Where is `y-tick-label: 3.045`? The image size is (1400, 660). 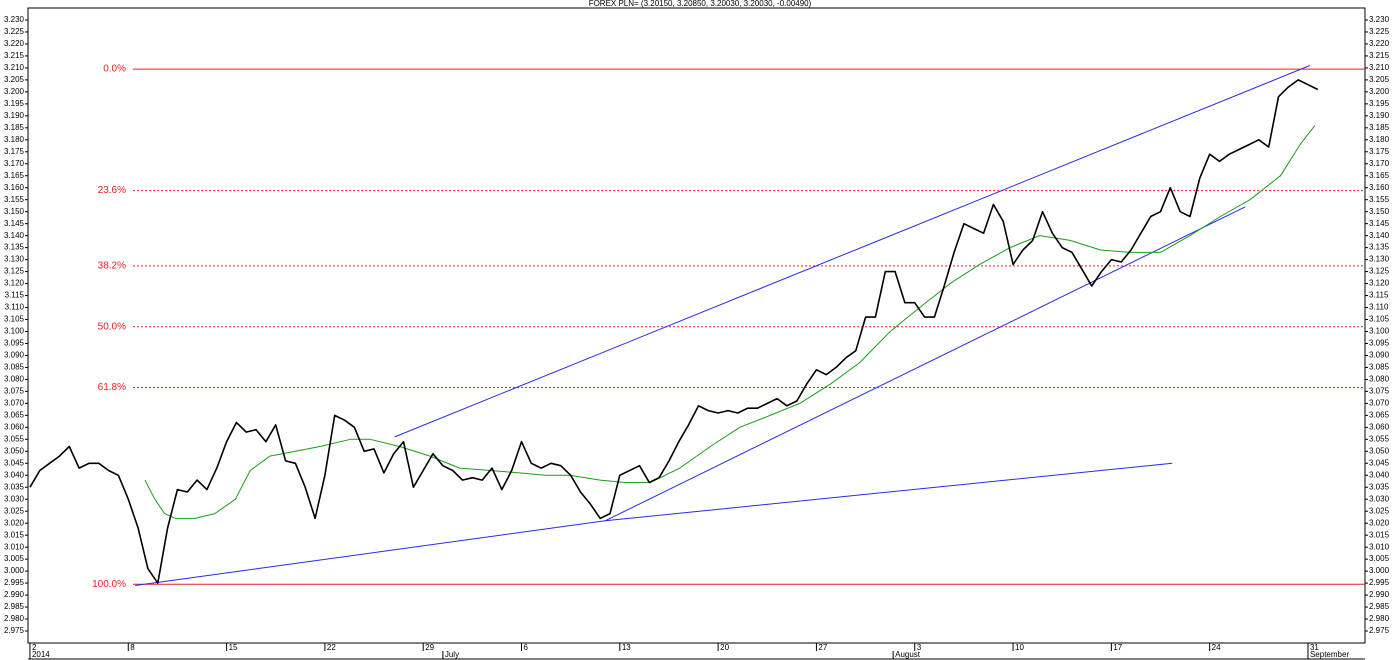 y-tick-label: 3.045 is located at coordinates (14, 462).